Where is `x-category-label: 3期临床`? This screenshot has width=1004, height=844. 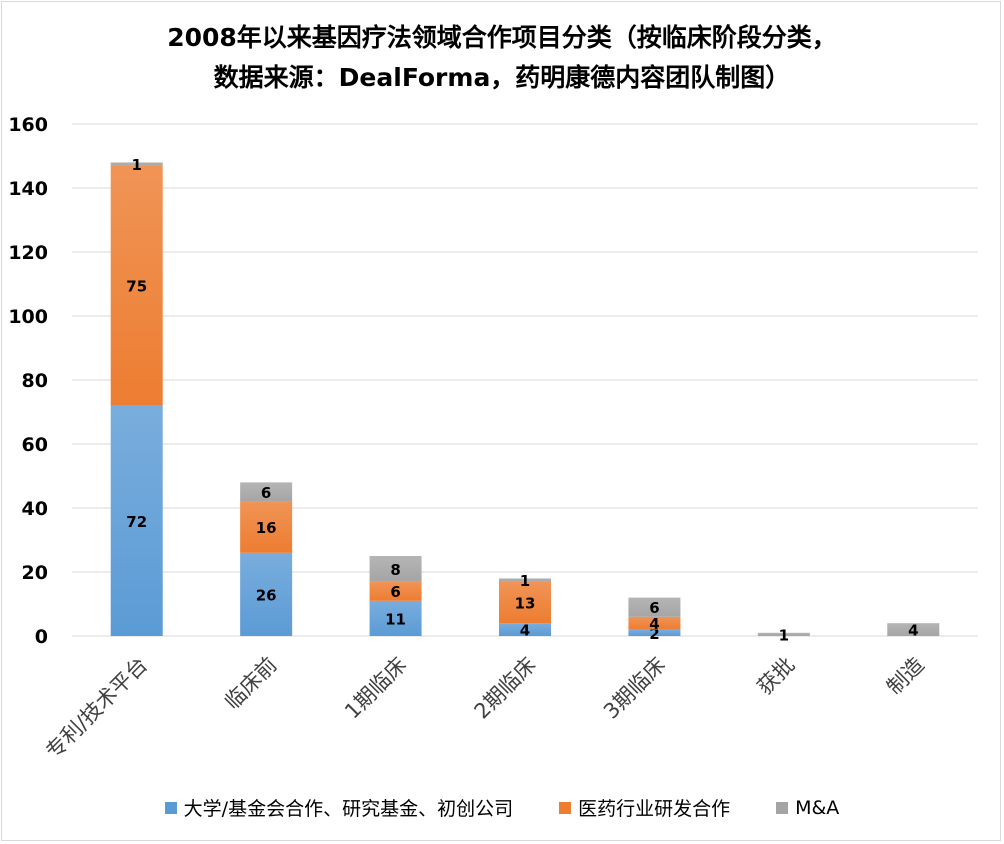
x-category-label: 3期临床 is located at coordinates (634, 688).